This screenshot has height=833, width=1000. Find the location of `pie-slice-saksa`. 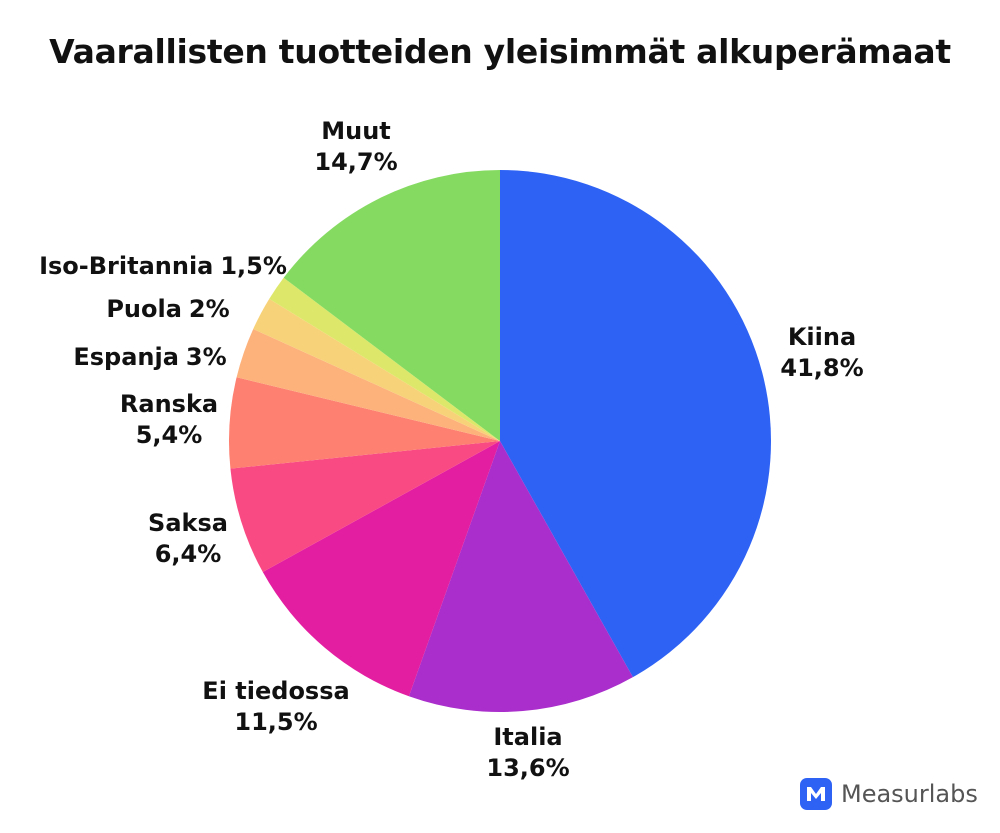

pie-slice-saksa is located at coordinates (365, 507).